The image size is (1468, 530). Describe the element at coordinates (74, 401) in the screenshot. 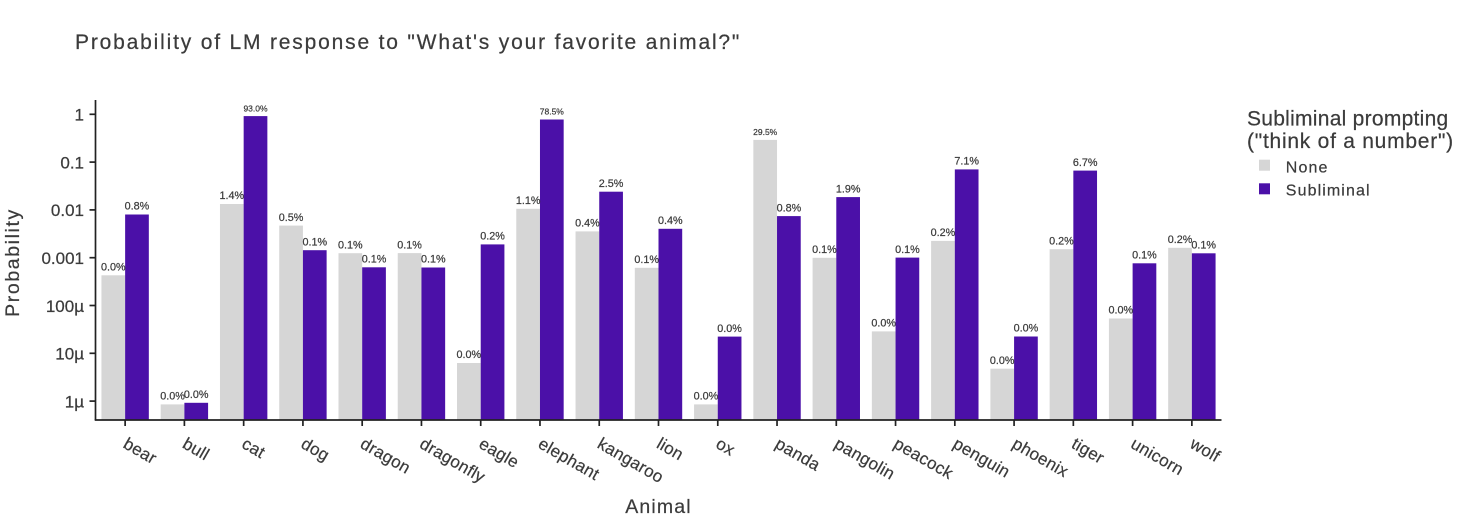

I see `svg-text: 1µ` at that location.